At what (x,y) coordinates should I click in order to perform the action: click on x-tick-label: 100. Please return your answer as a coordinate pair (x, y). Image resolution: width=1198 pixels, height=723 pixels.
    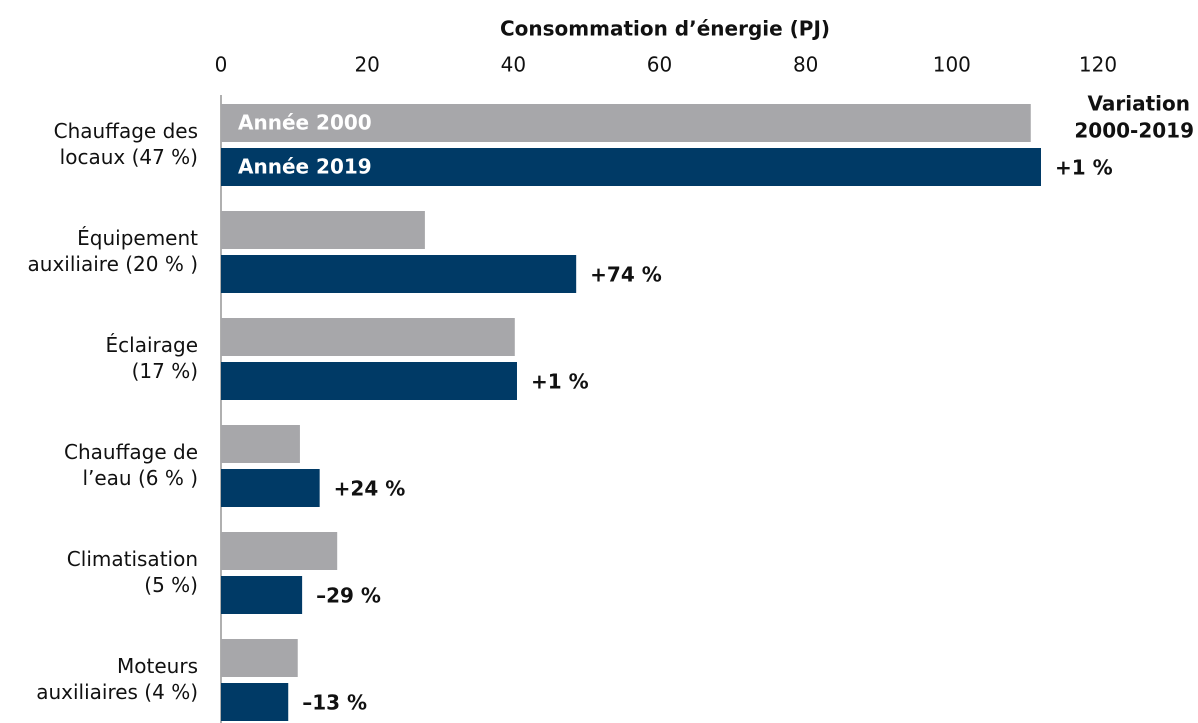
    Looking at the image, I should click on (952, 65).